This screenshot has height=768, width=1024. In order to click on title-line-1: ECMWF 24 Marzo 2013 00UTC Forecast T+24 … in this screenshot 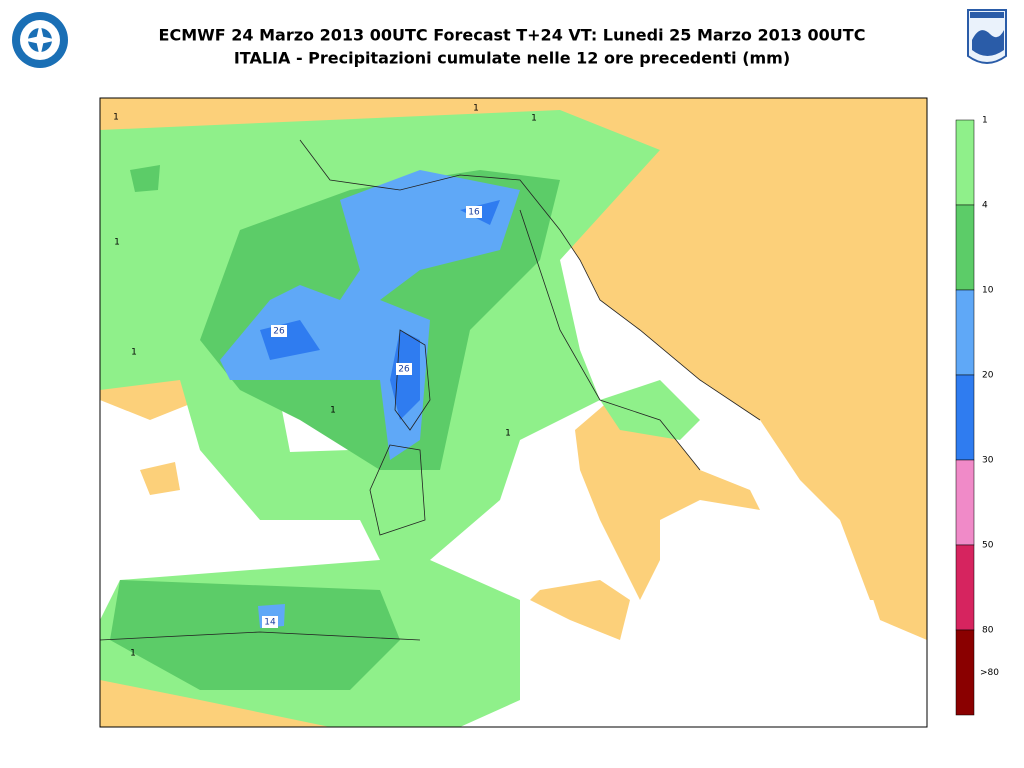, I will do `click(512, 35)`.